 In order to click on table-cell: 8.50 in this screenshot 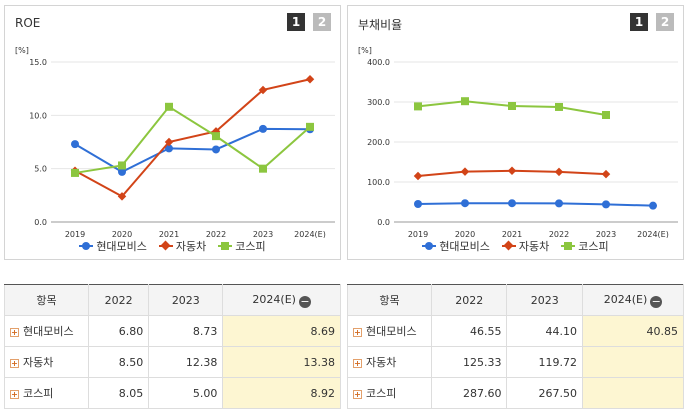, I will do `click(118, 362)`.